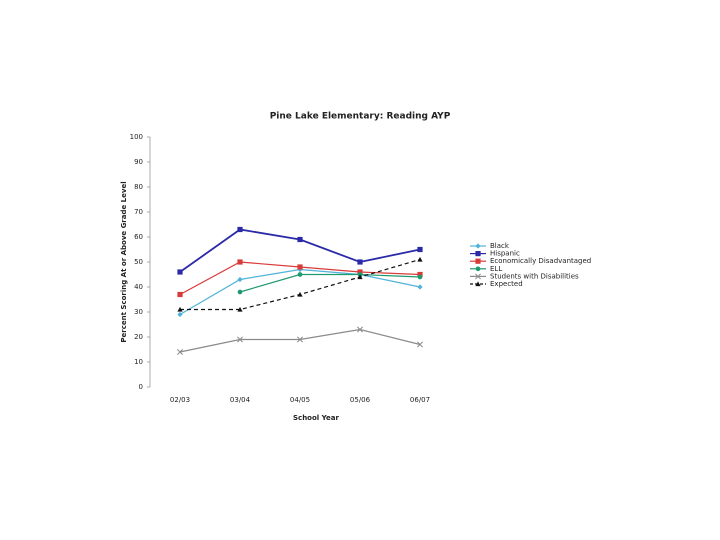 The image size is (720, 540). What do you see at coordinates (300, 400) in the screenshot?
I see `x-tick-label: 04/05` at bounding box center [300, 400].